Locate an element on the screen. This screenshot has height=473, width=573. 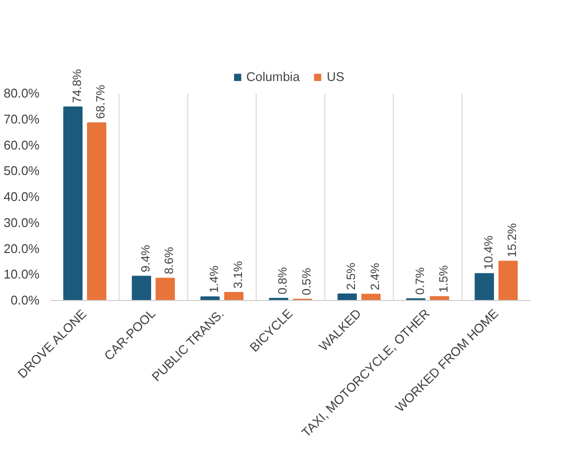
legend-label: Columbia is located at coordinates (273, 77).